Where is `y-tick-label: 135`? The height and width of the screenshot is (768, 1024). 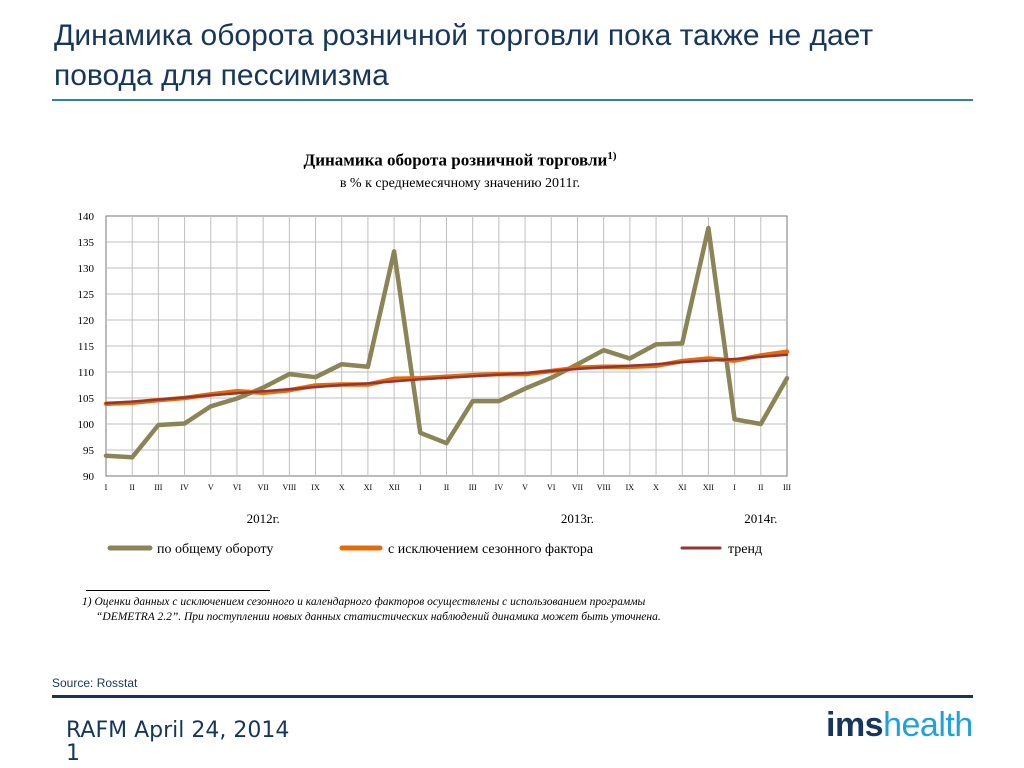 y-tick-label: 135 is located at coordinates (86, 243).